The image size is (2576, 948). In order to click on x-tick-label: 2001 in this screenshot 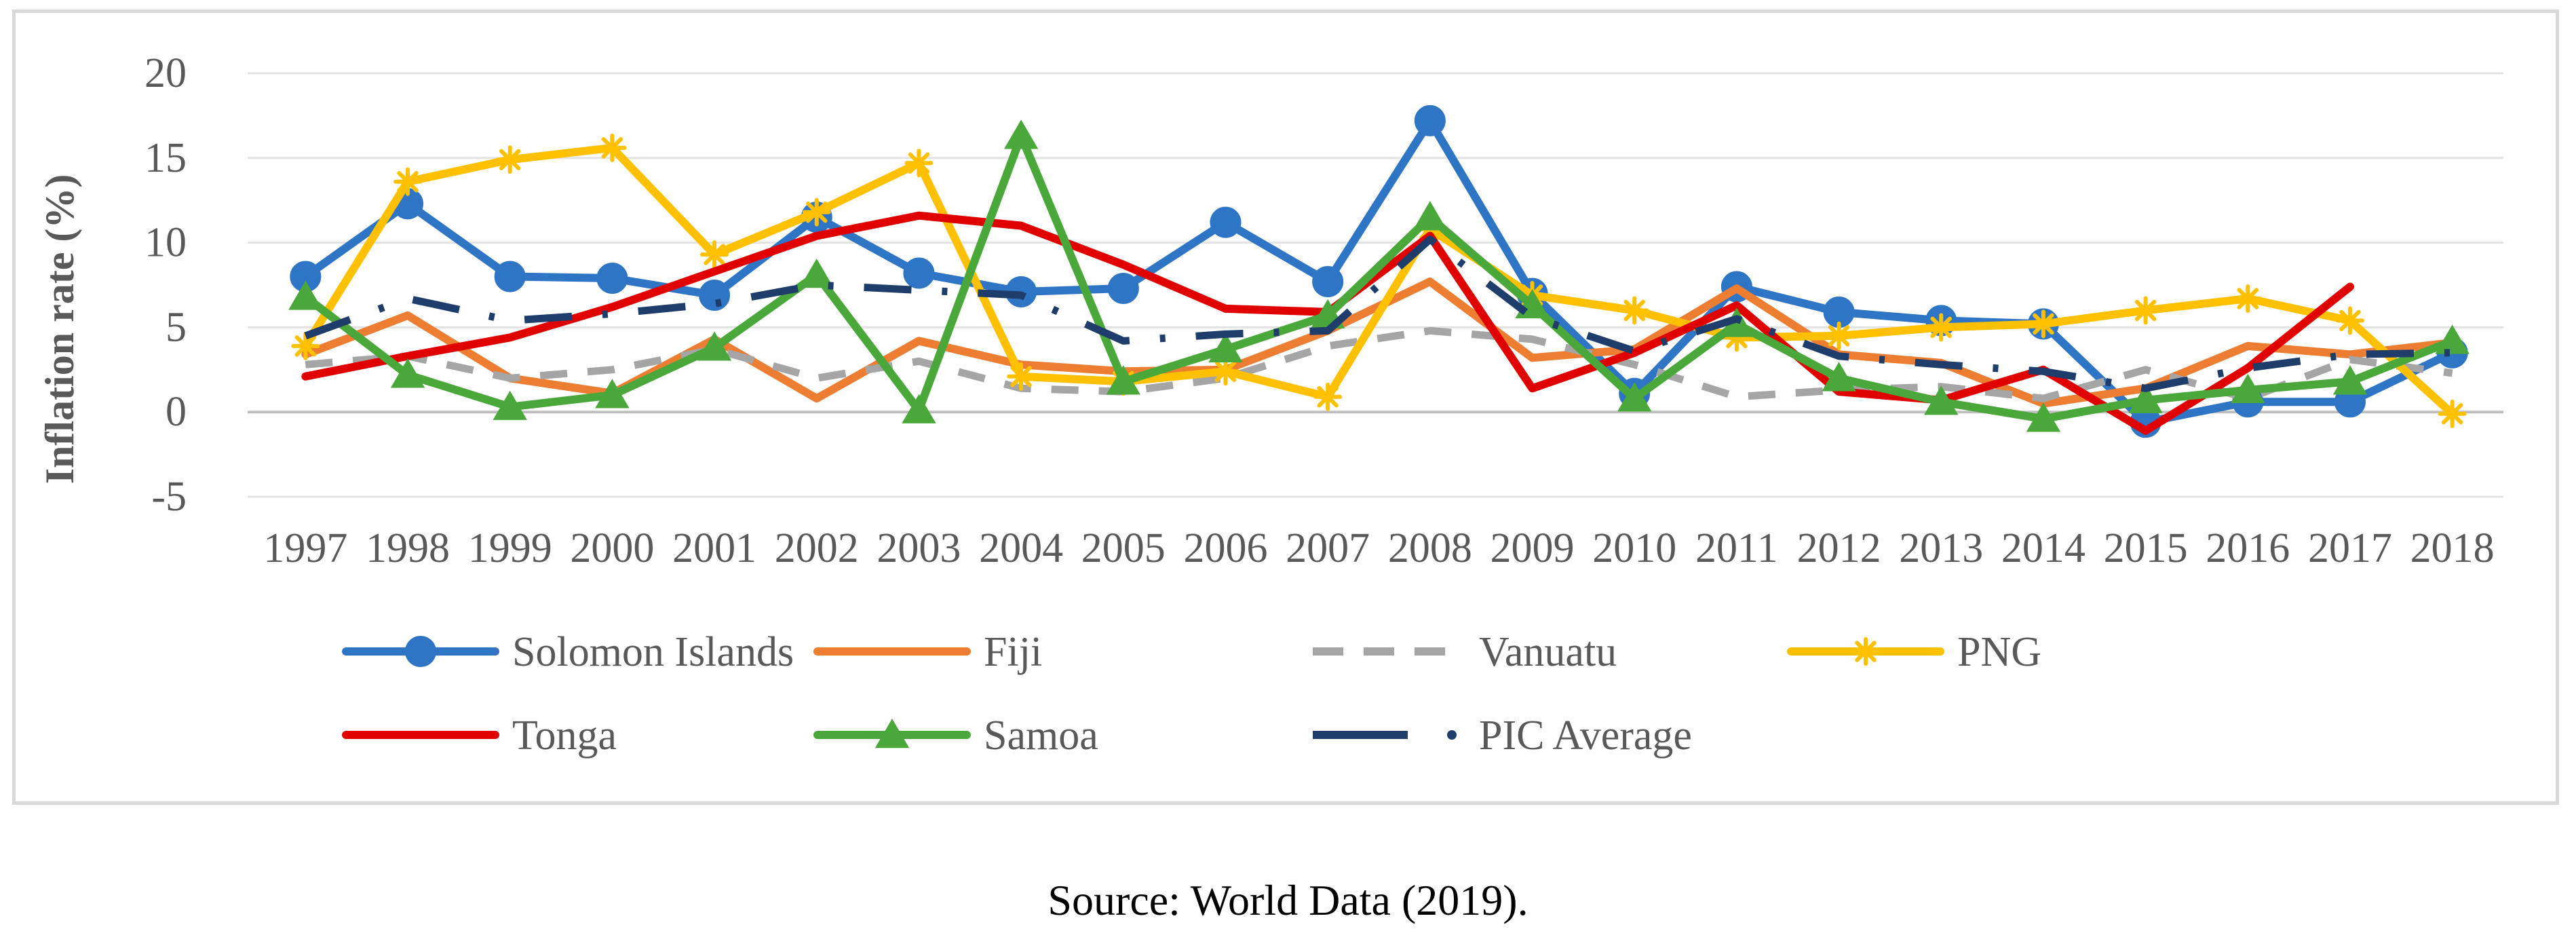, I will do `click(714, 548)`.